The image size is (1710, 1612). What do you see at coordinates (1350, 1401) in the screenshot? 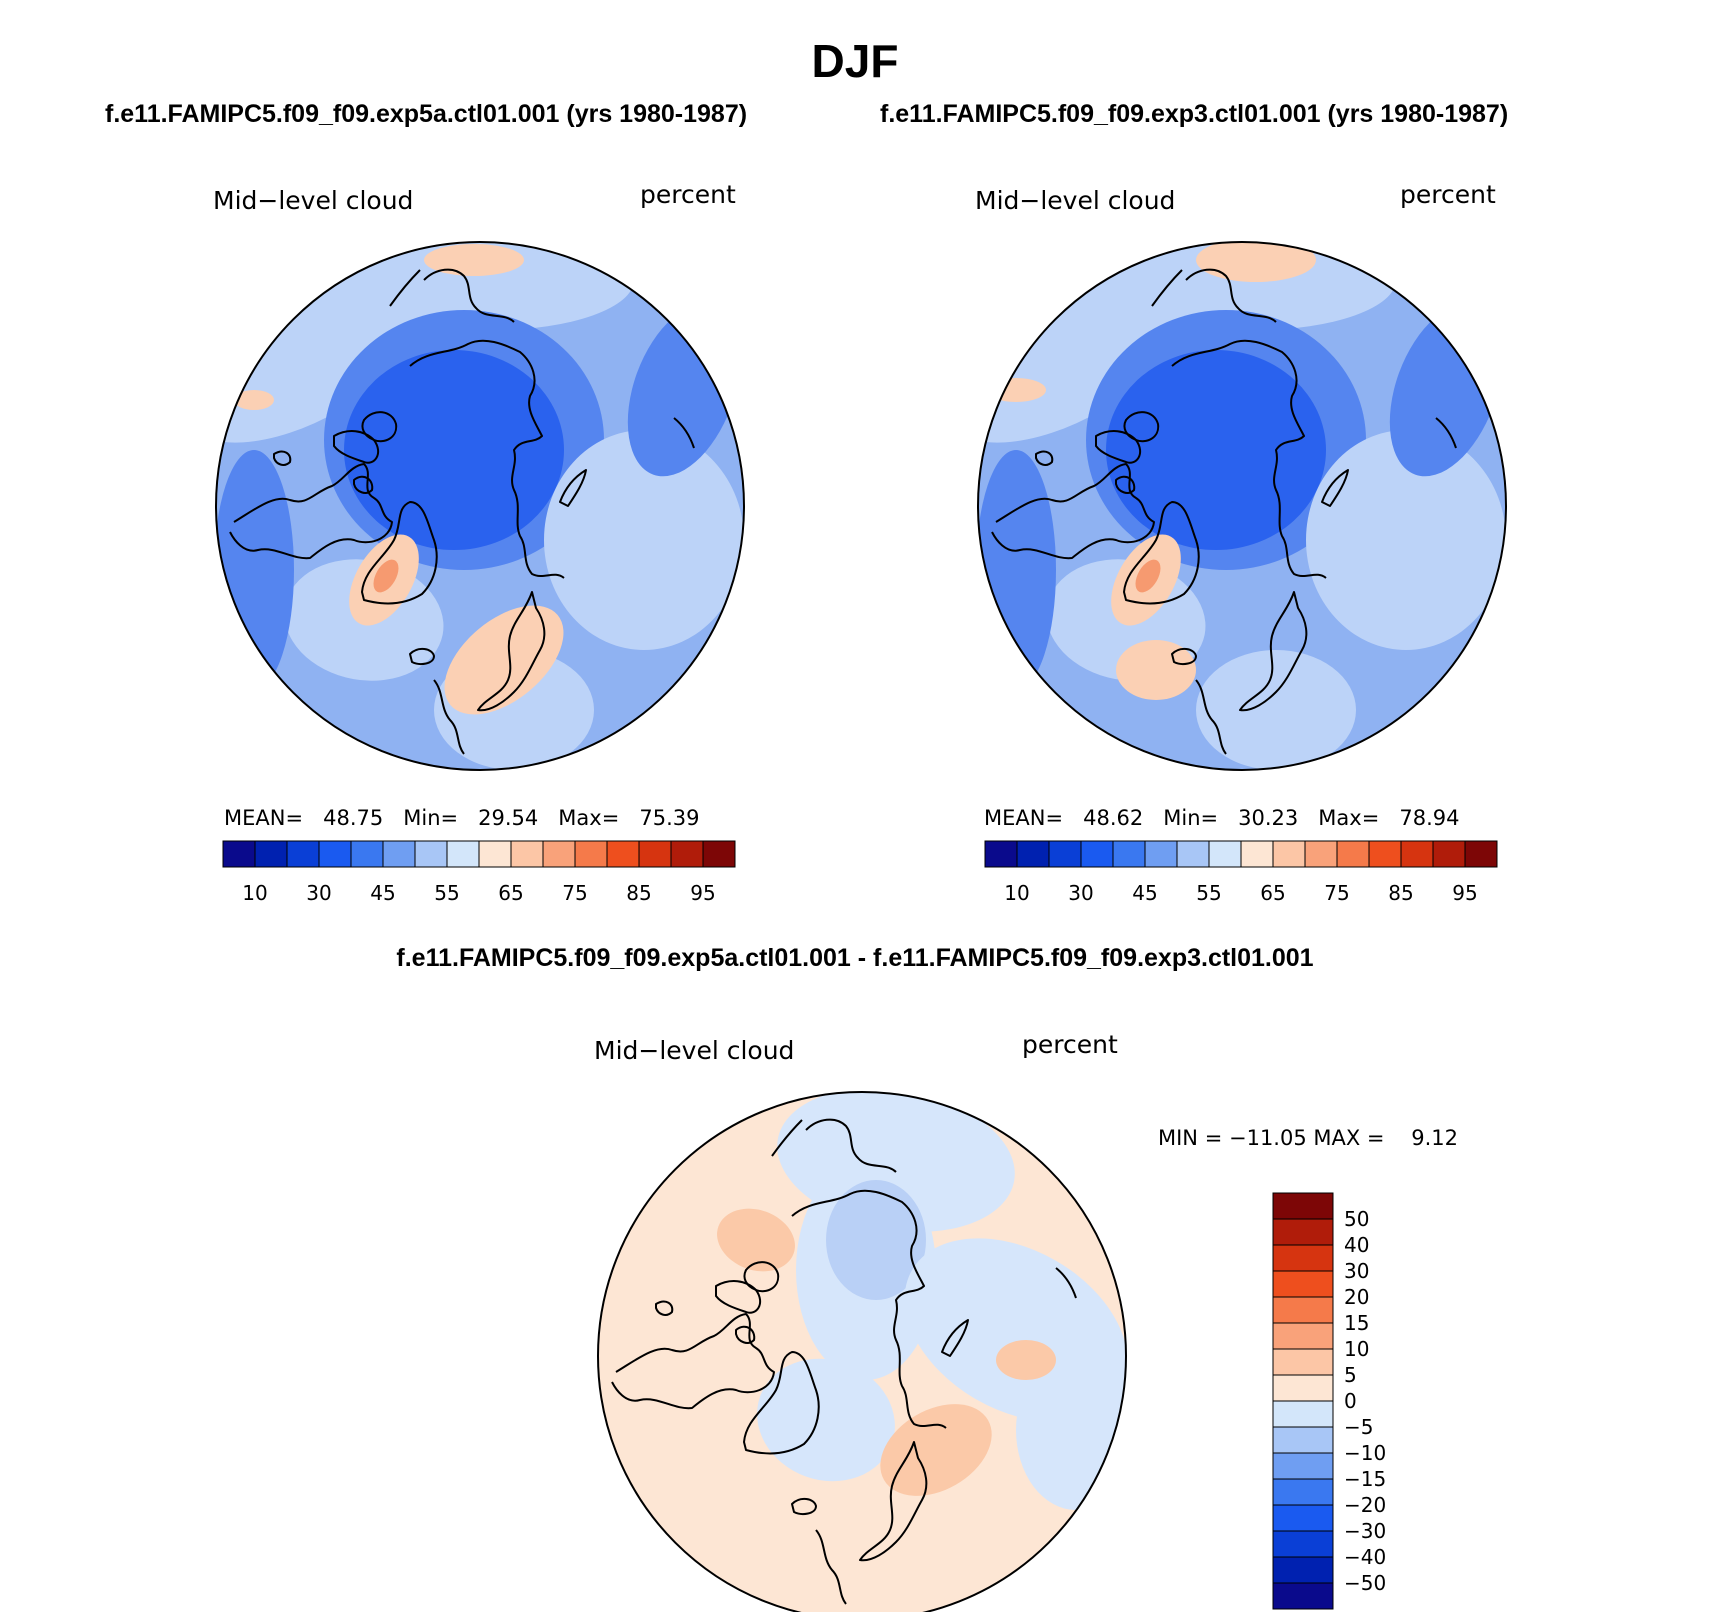
I see `colorbar-tick-label: 0` at bounding box center [1350, 1401].